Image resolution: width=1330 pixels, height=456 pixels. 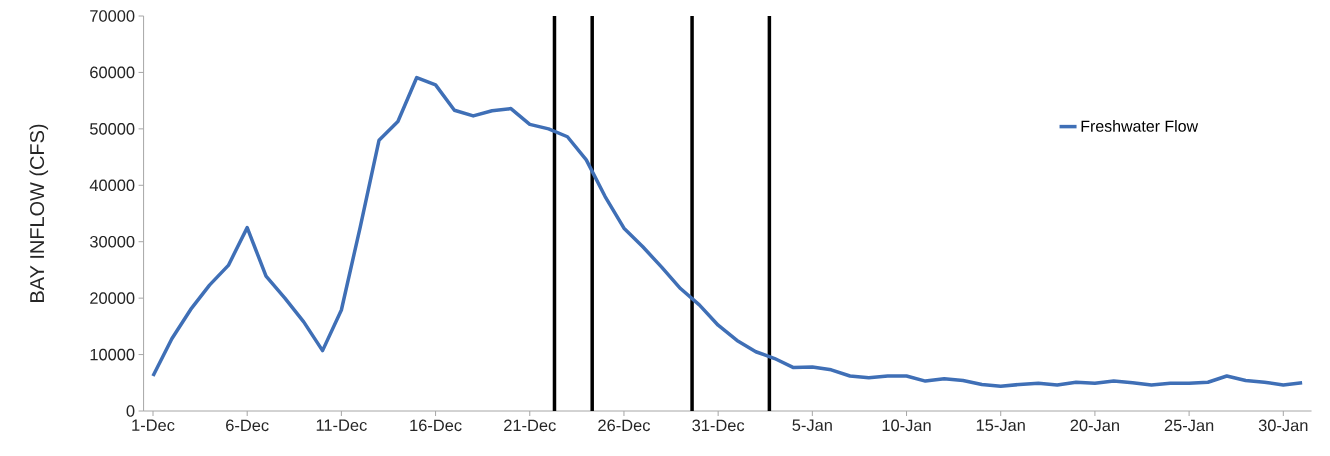 I want to click on y-tick-label: 40000, so click(x=112, y=185).